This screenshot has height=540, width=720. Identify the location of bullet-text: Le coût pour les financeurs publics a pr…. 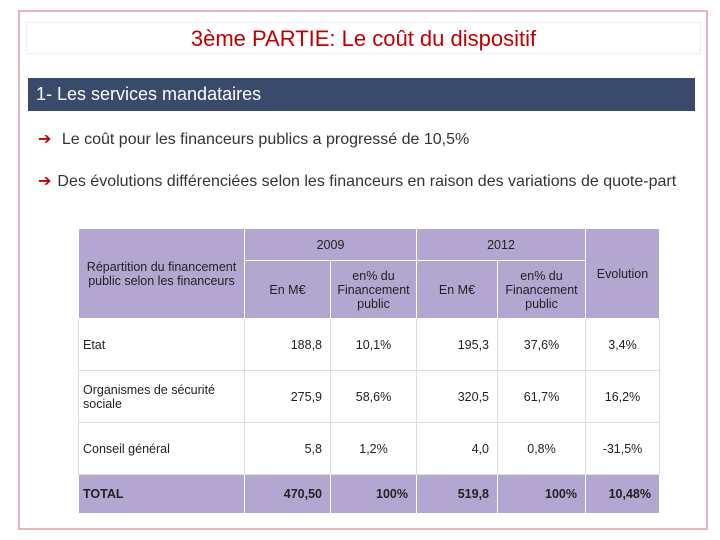
(265, 139).